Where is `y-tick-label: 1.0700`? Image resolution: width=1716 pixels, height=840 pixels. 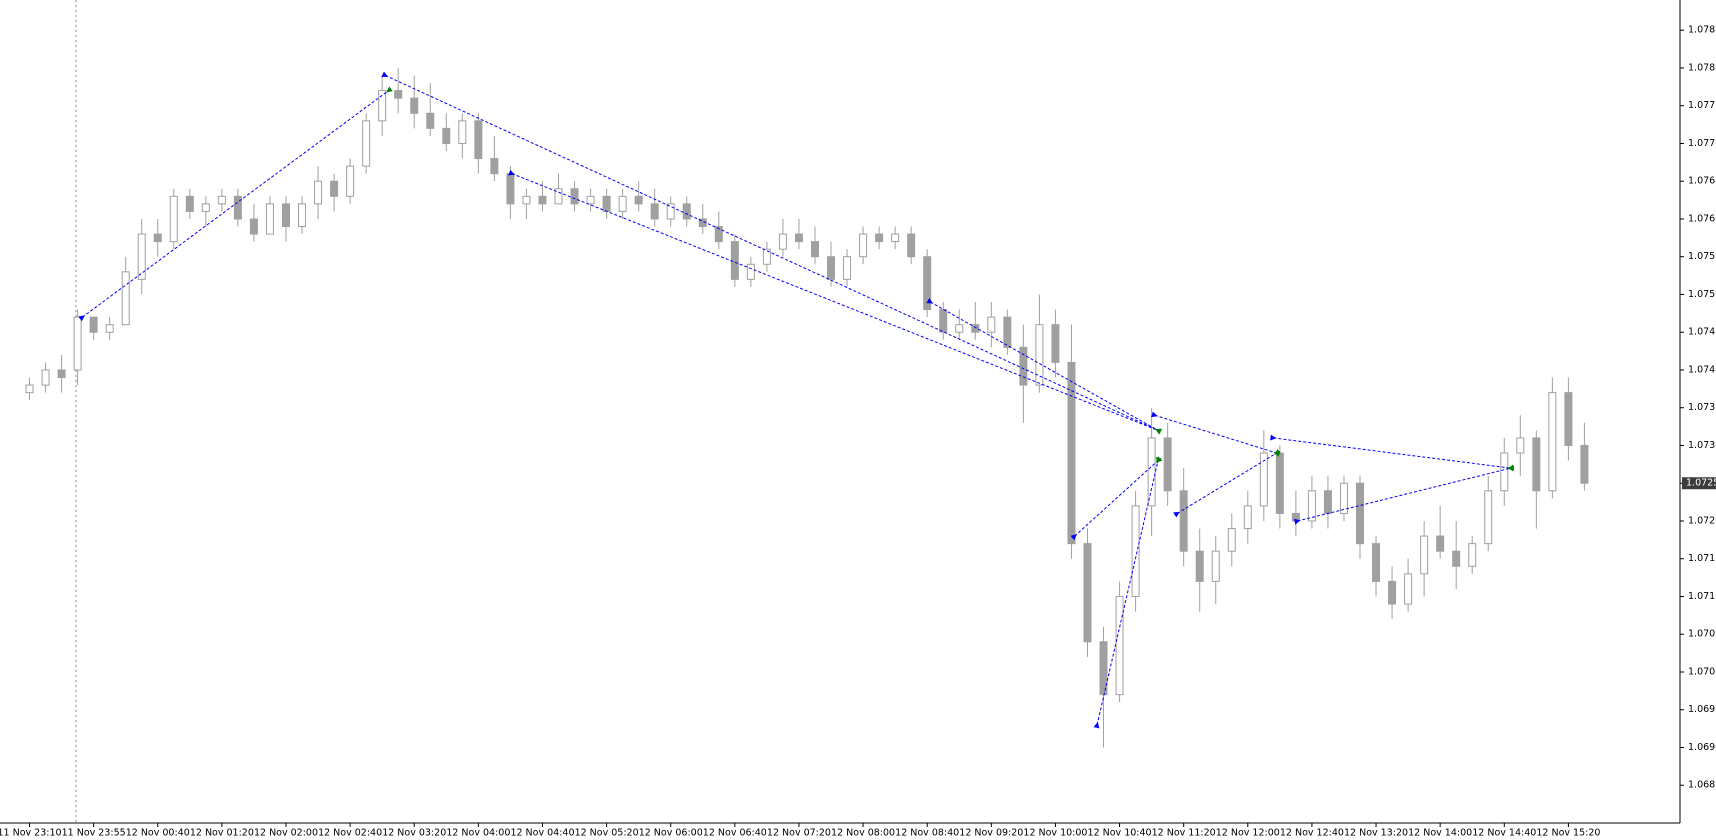
y-tick-label: 1.0700 is located at coordinates (1702, 671).